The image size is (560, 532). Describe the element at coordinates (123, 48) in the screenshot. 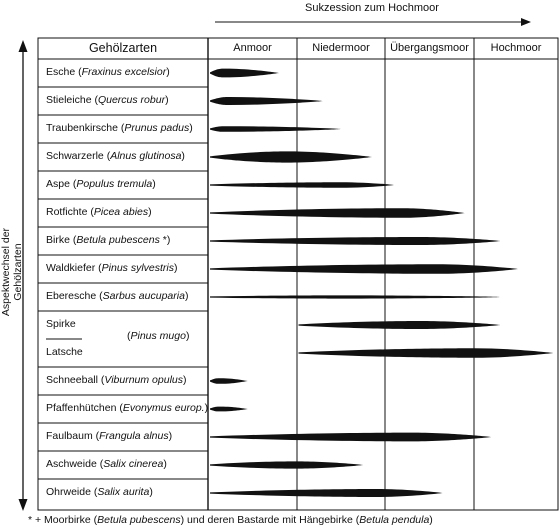

I see `table-header-species: Gehölzarten` at that location.